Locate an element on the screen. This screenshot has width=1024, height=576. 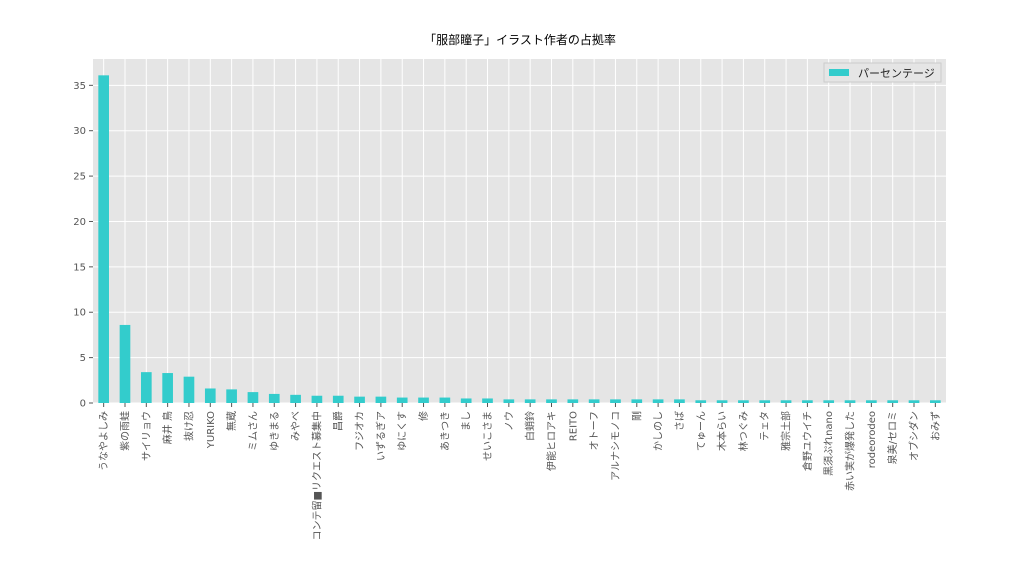
y-tick-label: 25 is located at coordinates (79, 177).